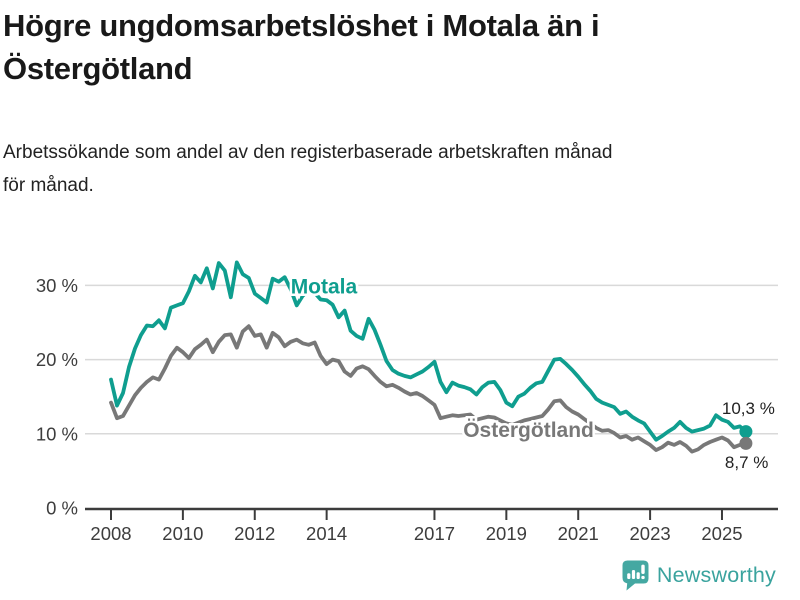 The height and width of the screenshot is (600, 800). What do you see at coordinates (650, 533) in the screenshot?
I see `x-axis-tick-label: 2023` at bounding box center [650, 533].